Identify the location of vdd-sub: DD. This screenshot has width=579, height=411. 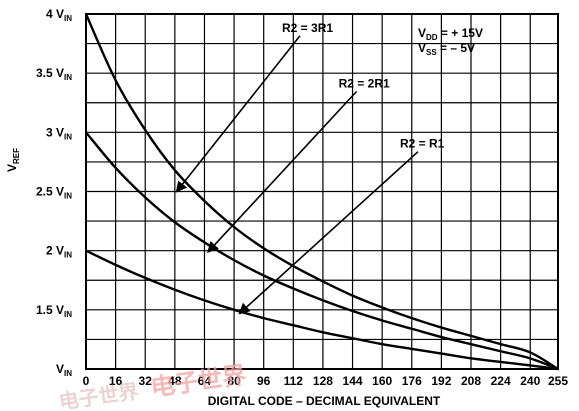
(432, 37).